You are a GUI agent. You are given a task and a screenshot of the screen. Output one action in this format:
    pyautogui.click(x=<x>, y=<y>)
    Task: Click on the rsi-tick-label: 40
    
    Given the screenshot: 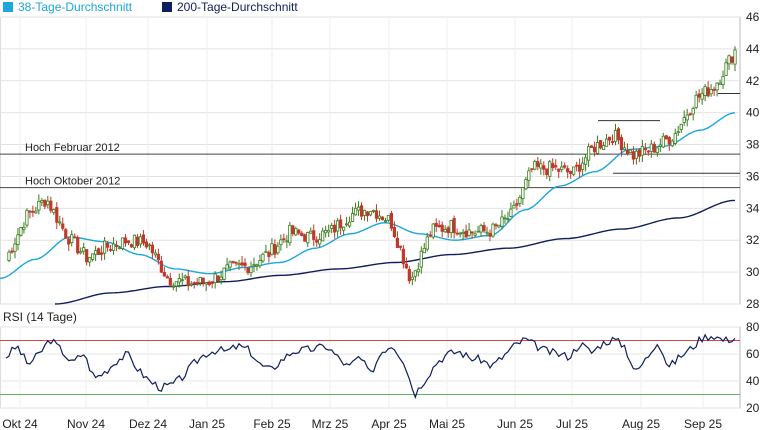 What is the action you would take?
    pyautogui.click(x=753, y=381)
    